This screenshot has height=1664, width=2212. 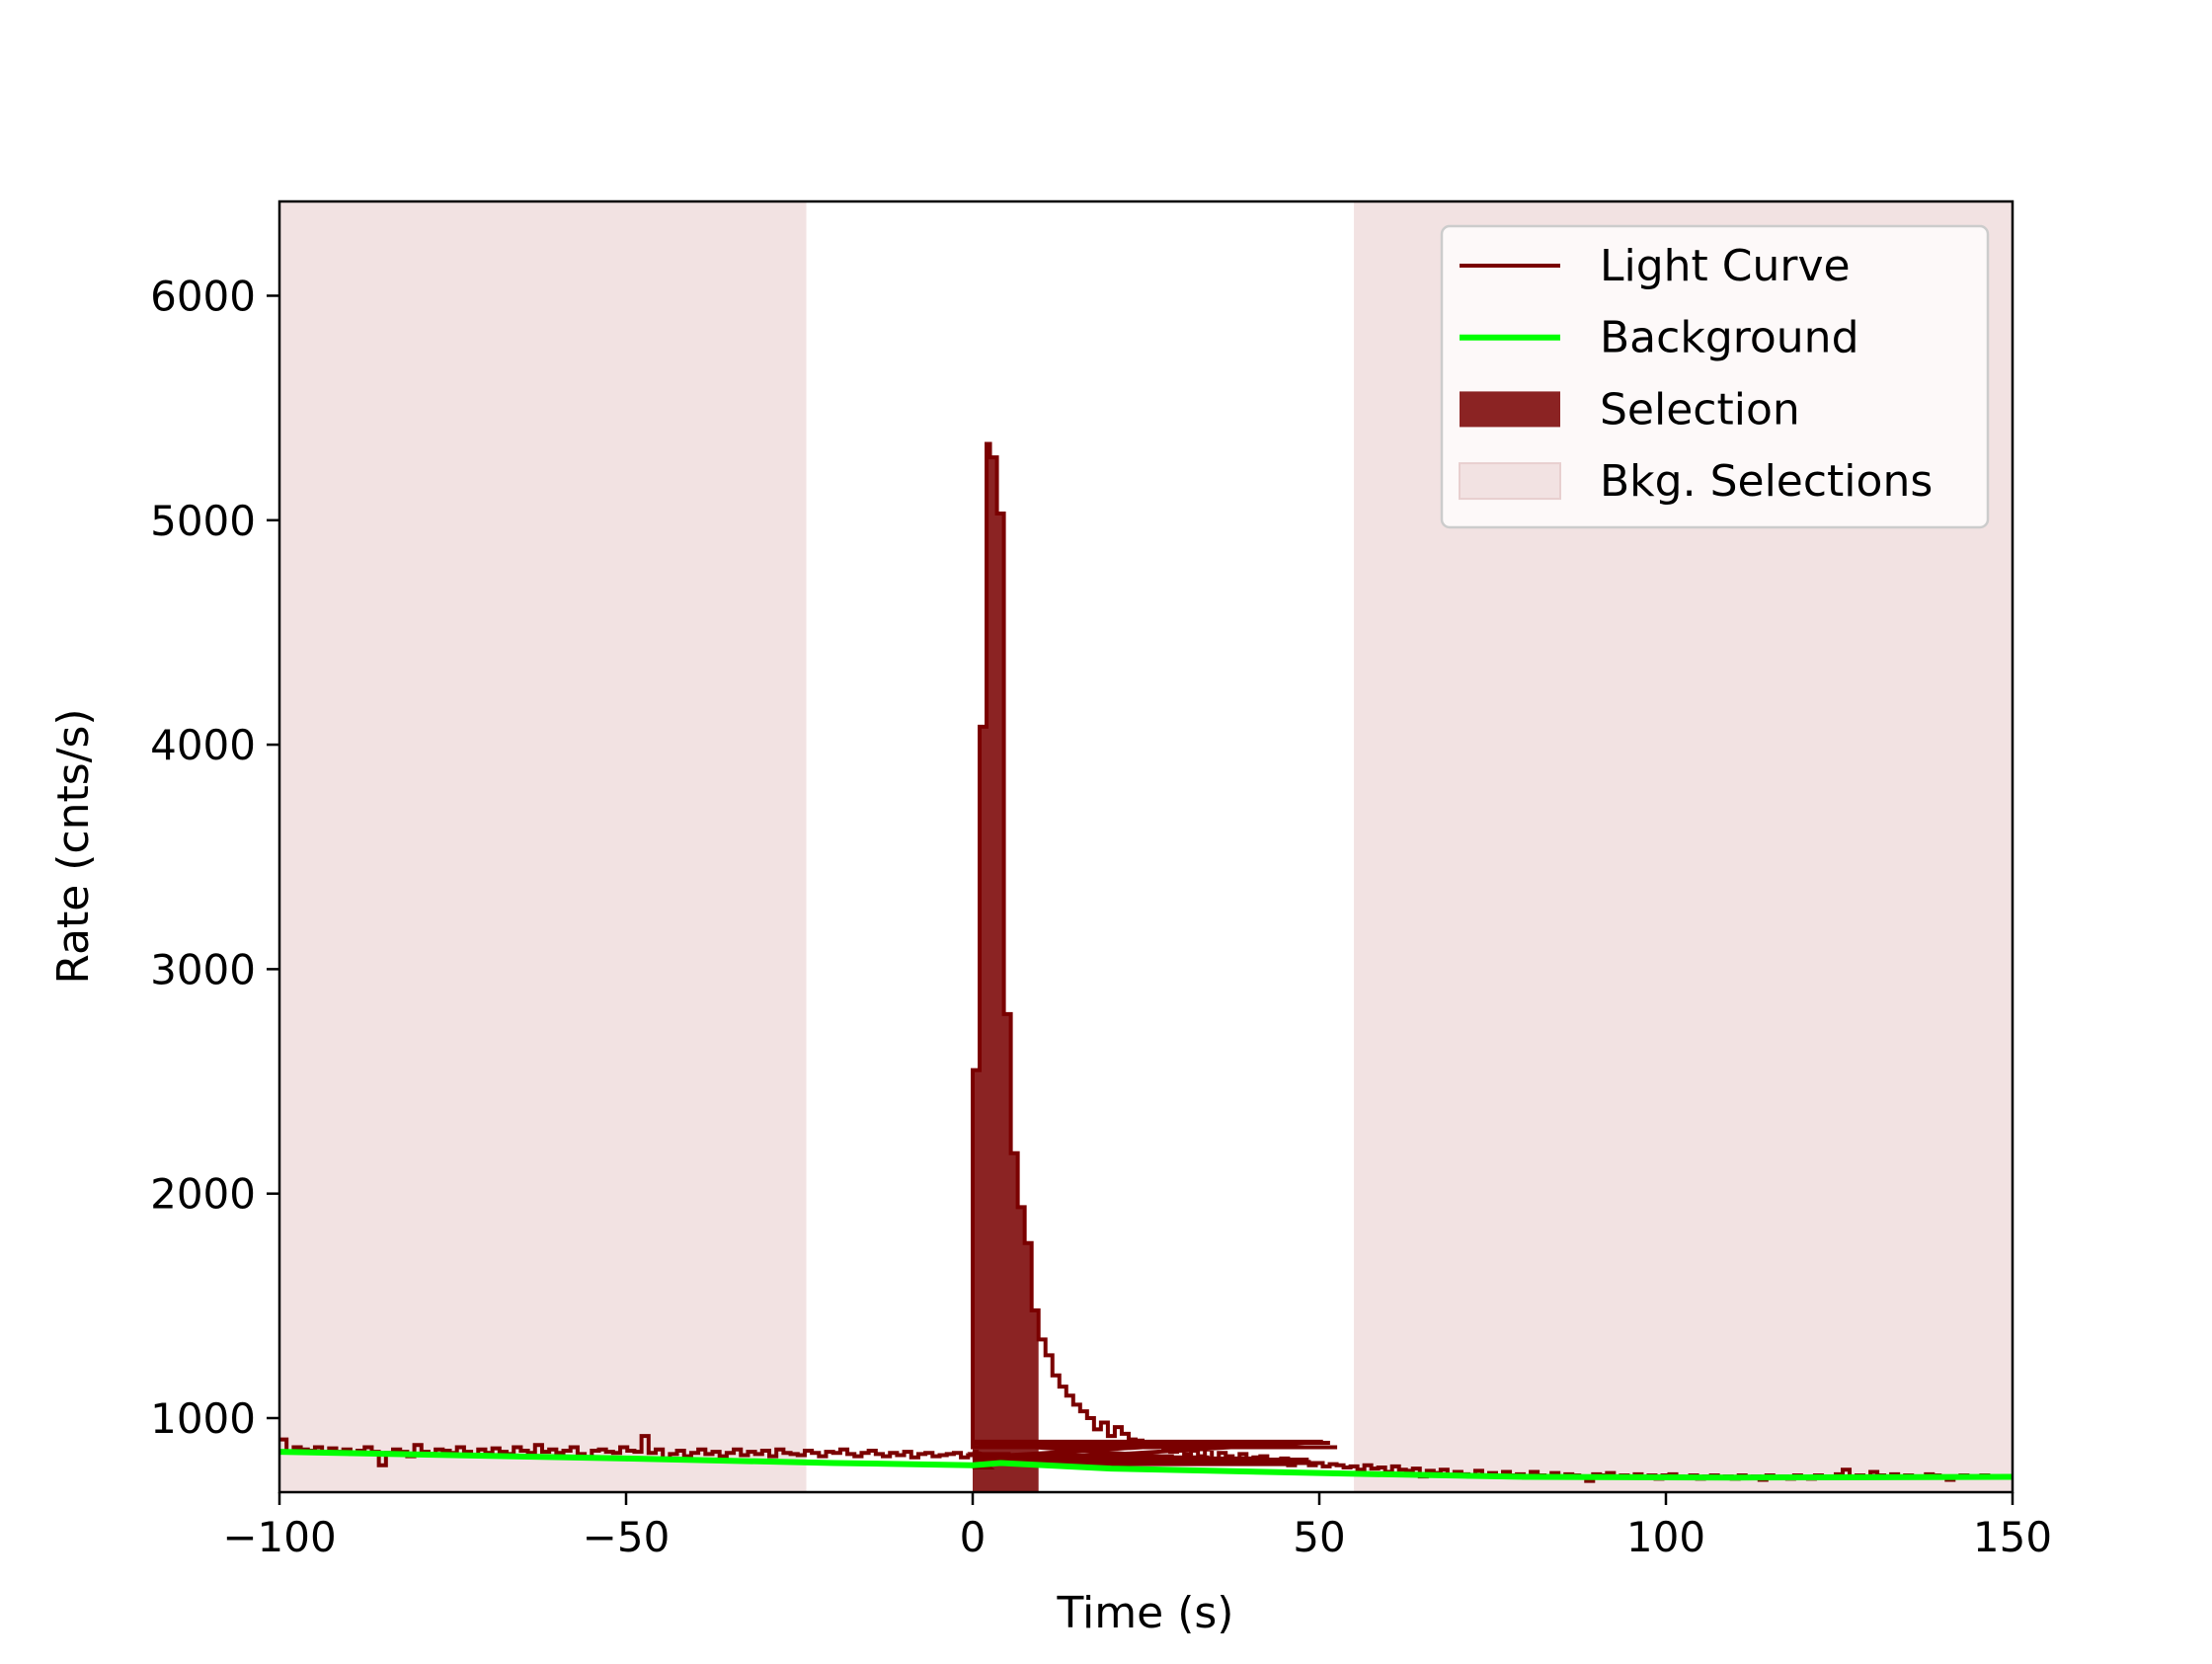 I want to click on legend-label-0: Light Curve, so click(x=1726, y=266).